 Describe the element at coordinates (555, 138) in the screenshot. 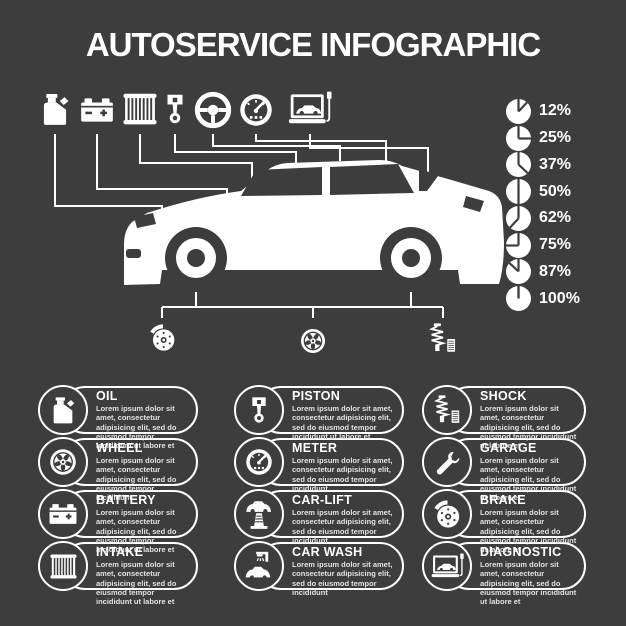

I see `pie-percent-label: 25%` at that location.